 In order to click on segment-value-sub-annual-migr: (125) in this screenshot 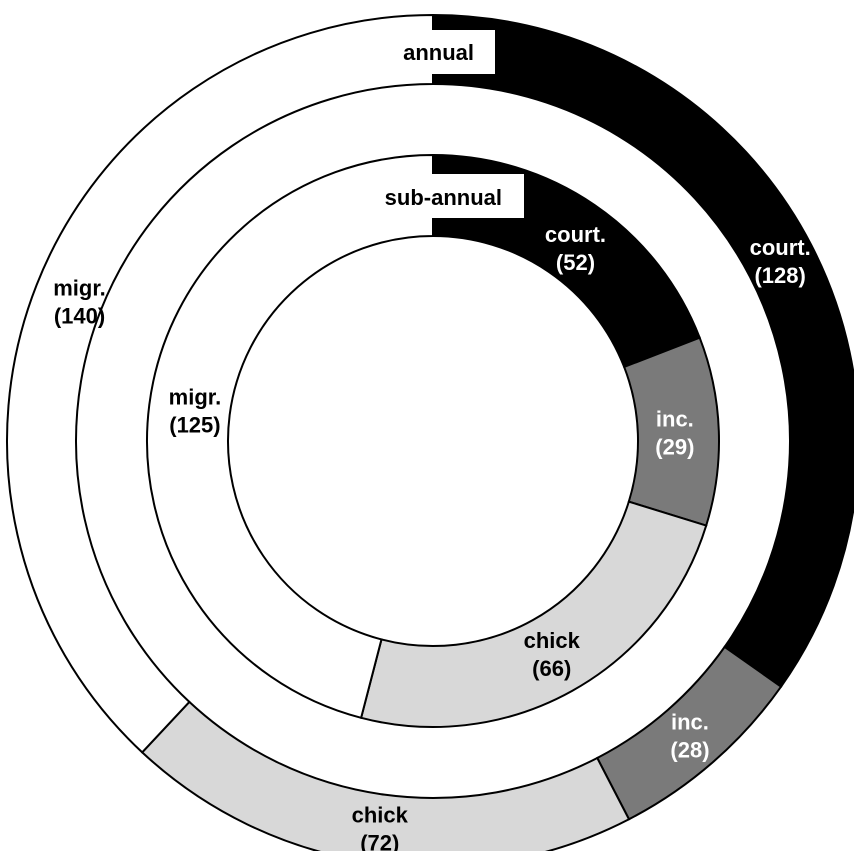, I will do `click(194, 425)`.